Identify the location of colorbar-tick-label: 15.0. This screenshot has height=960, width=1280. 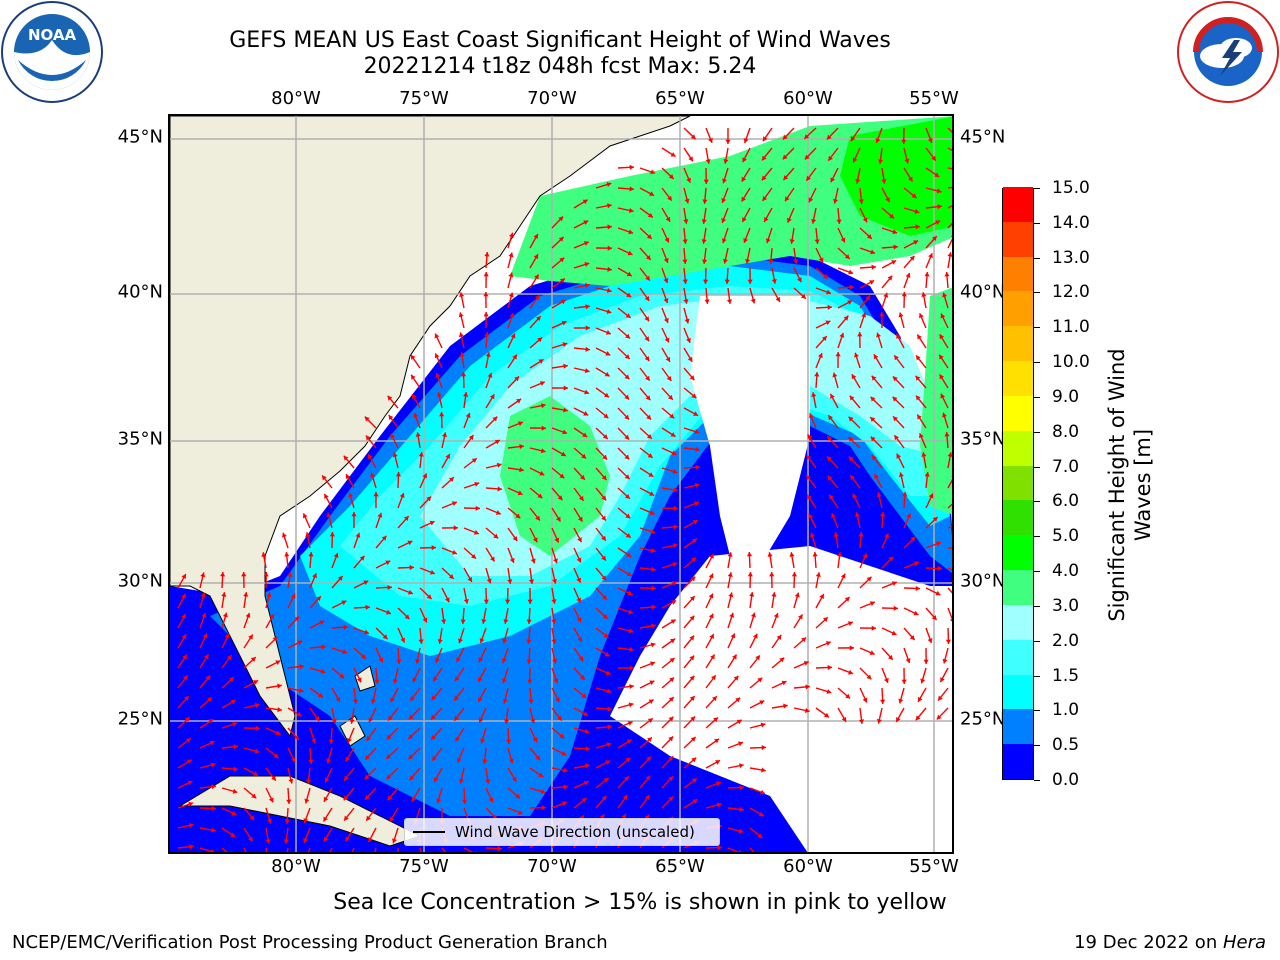
(1071, 188).